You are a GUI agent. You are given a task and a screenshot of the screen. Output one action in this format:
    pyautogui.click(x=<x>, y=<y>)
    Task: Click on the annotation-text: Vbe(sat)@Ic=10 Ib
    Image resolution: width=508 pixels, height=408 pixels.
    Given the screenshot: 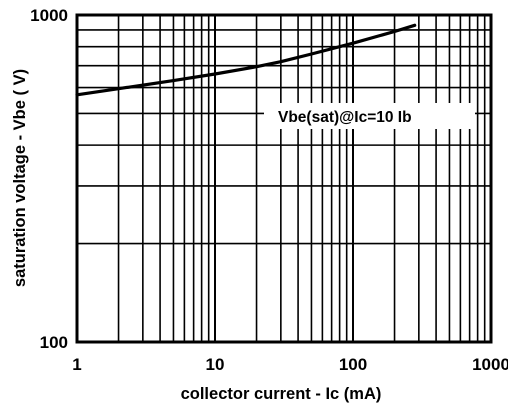 What is the action you would take?
    pyautogui.click(x=345, y=117)
    